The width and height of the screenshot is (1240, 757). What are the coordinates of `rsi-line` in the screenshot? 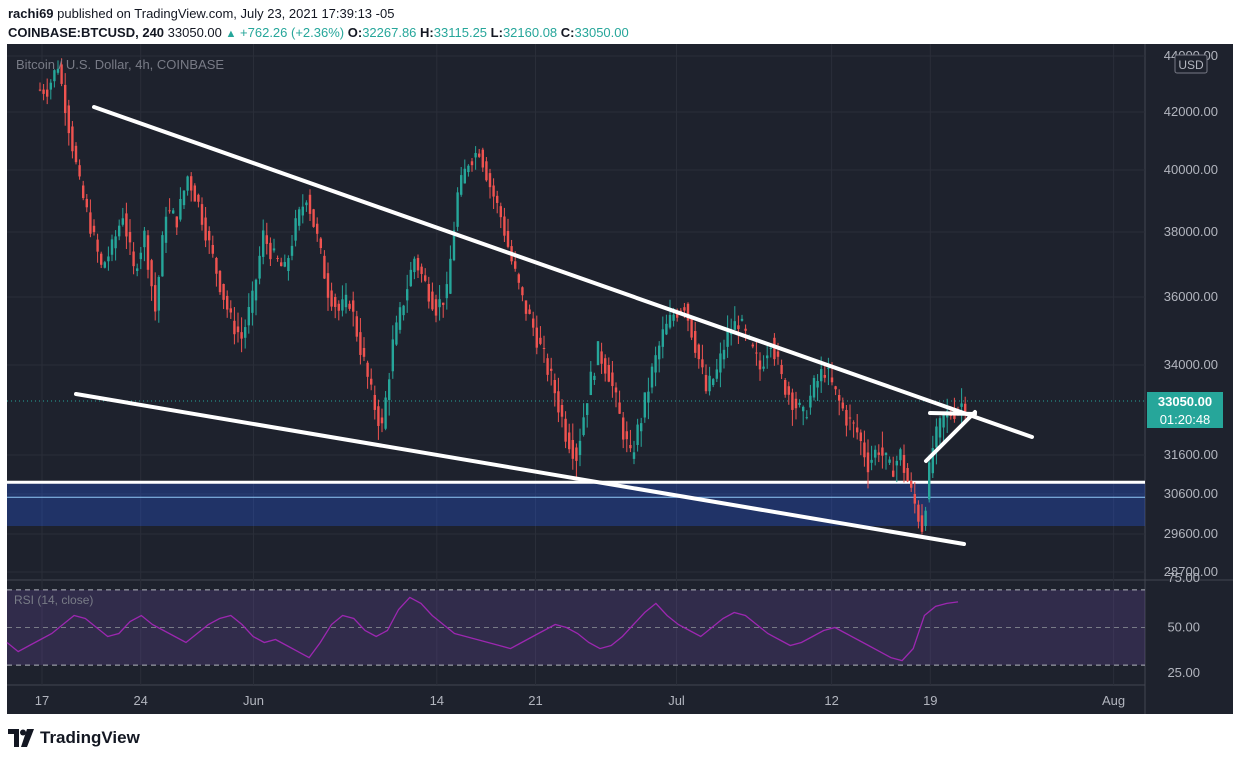 It's located at (482, 629).